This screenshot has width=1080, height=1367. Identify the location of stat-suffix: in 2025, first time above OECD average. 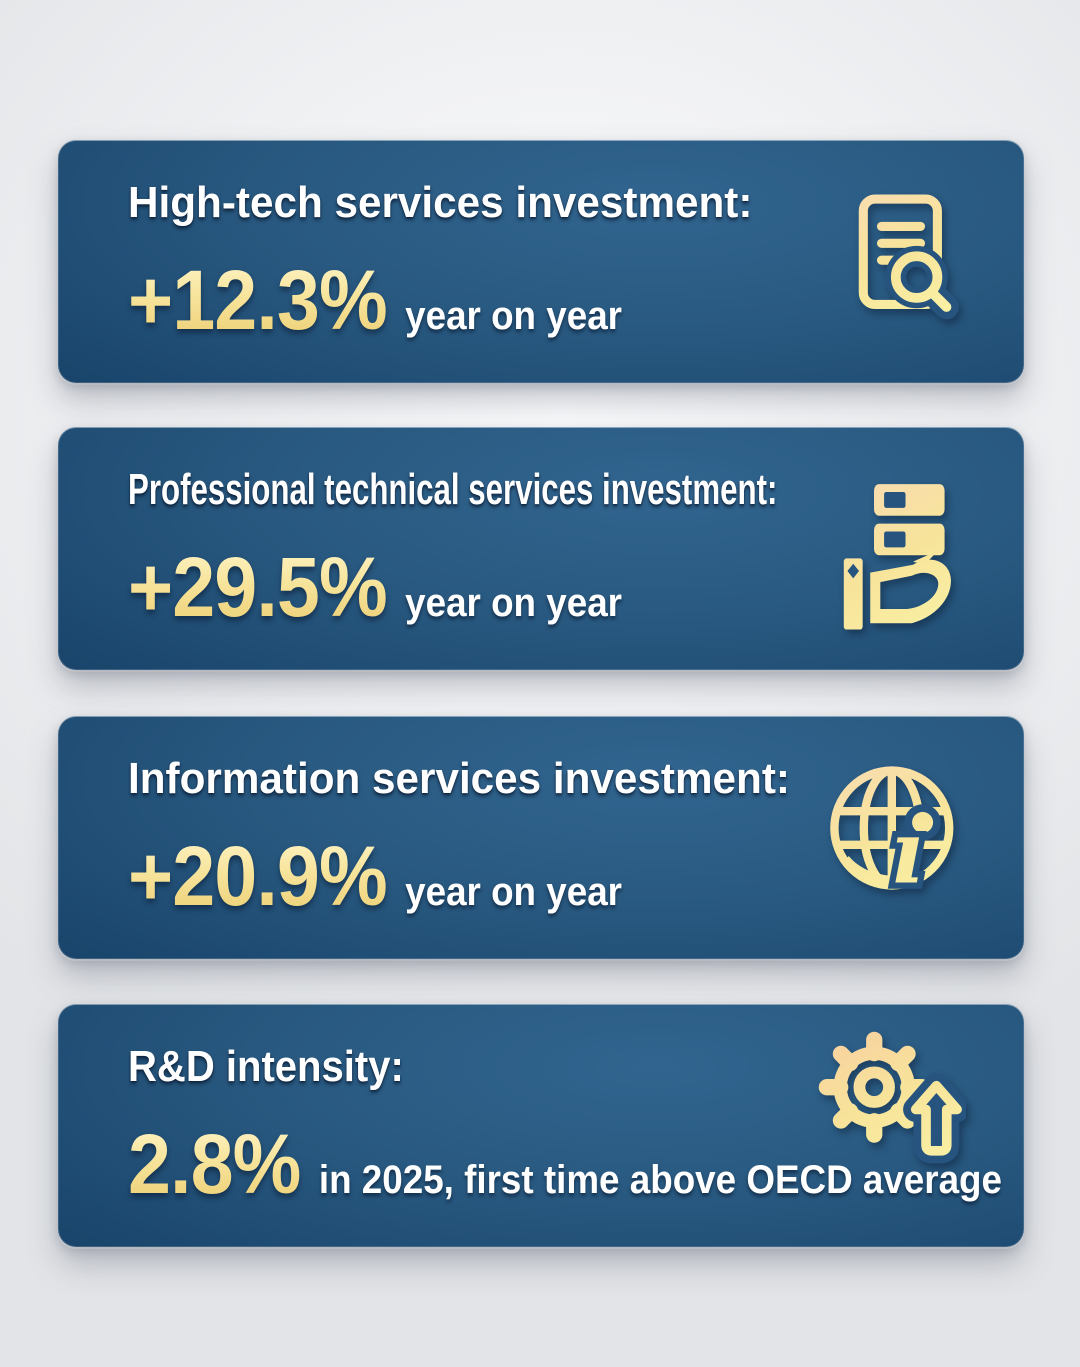
(660, 1180).